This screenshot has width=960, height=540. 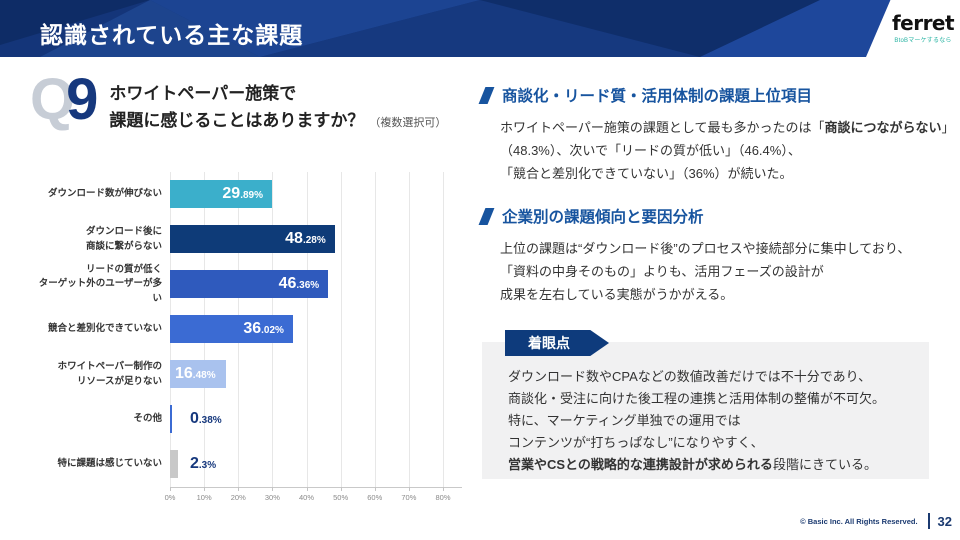 What do you see at coordinates (650, 150) in the screenshot?
I see `analysis-line: （48.3%）、次いで「リードの質が低い」（46.4%）、` at bounding box center [650, 150].